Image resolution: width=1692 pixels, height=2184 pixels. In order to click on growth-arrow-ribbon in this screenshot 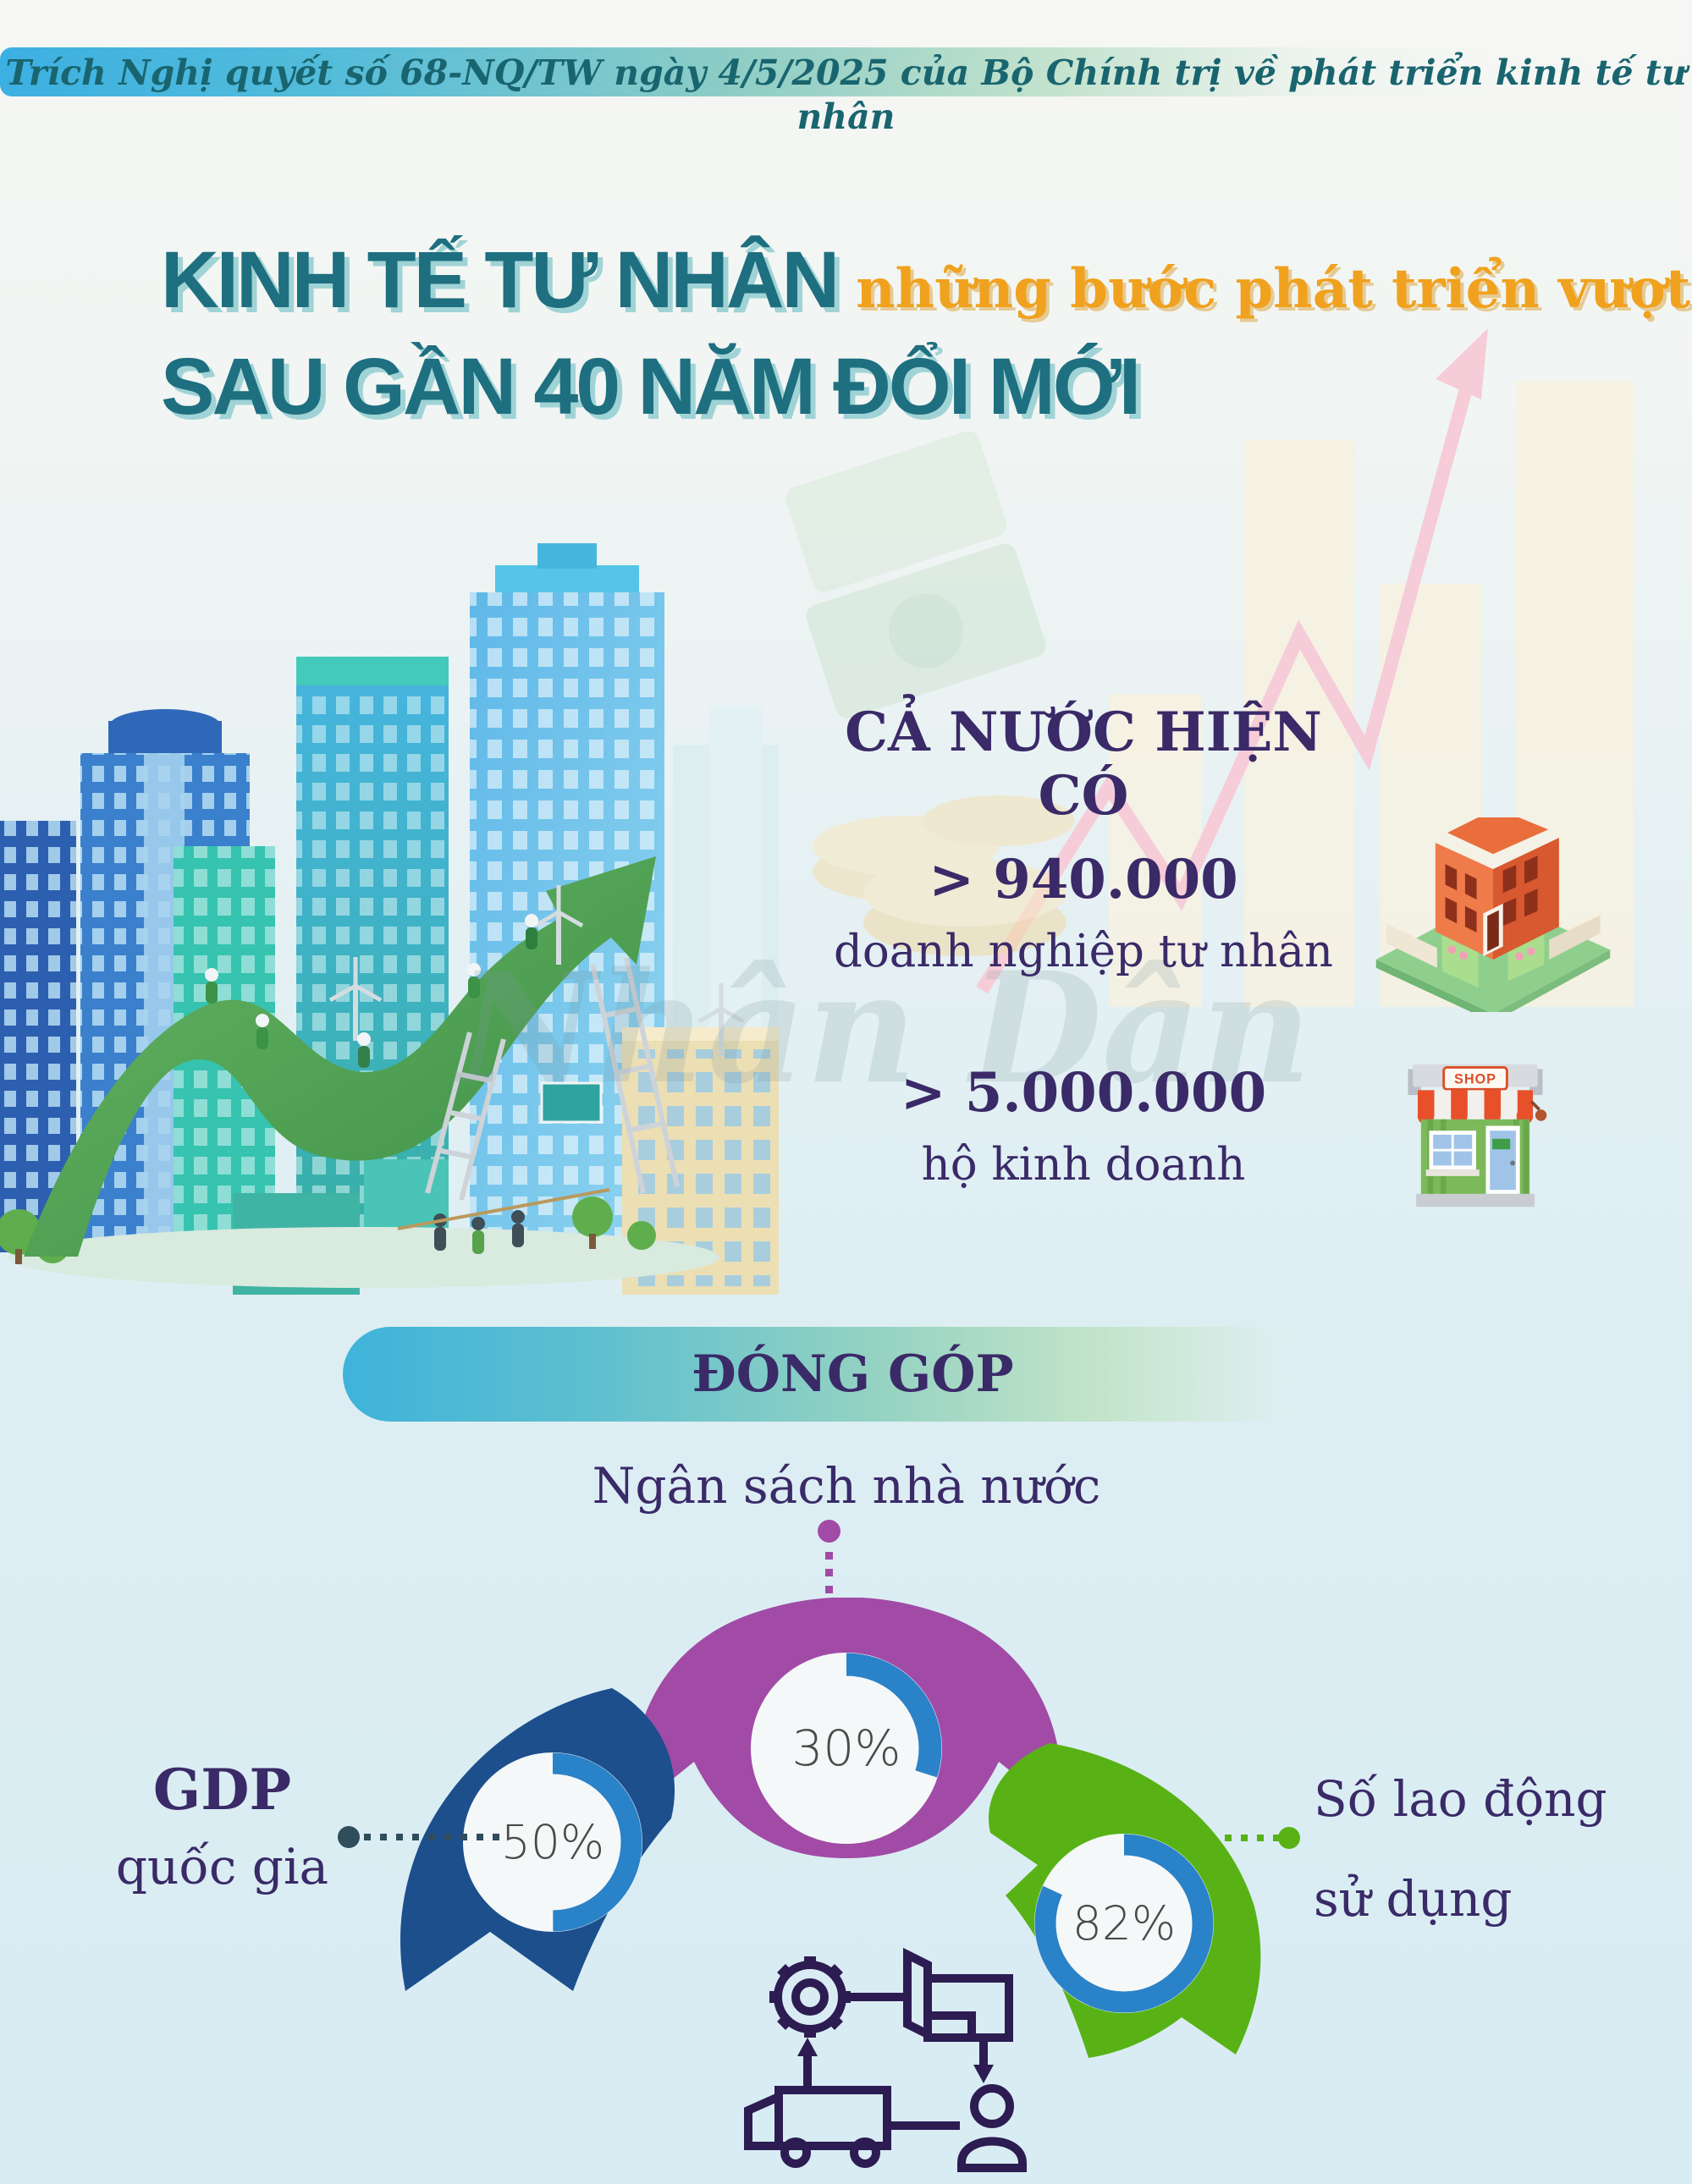, I will do `click(340, 1056)`.